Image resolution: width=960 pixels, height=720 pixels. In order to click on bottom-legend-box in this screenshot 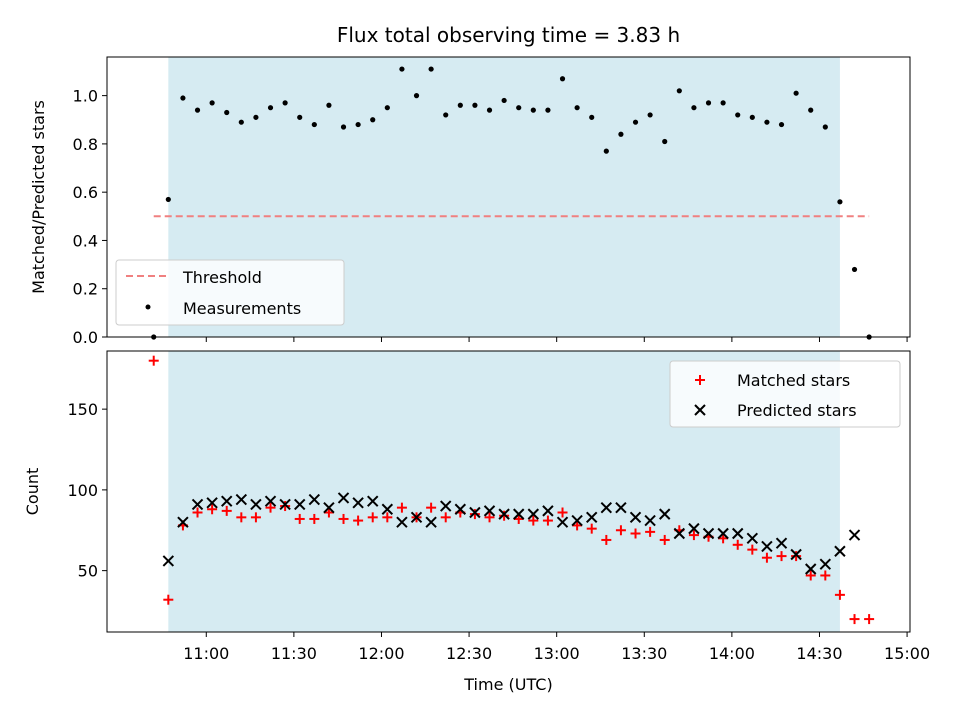, I will do `click(785, 394)`.